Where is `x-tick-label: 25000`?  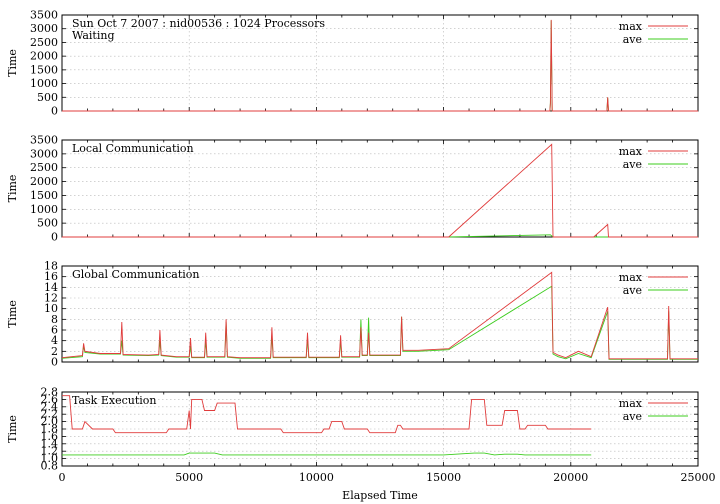
x-tick-label: 25000 is located at coordinates (698, 477).